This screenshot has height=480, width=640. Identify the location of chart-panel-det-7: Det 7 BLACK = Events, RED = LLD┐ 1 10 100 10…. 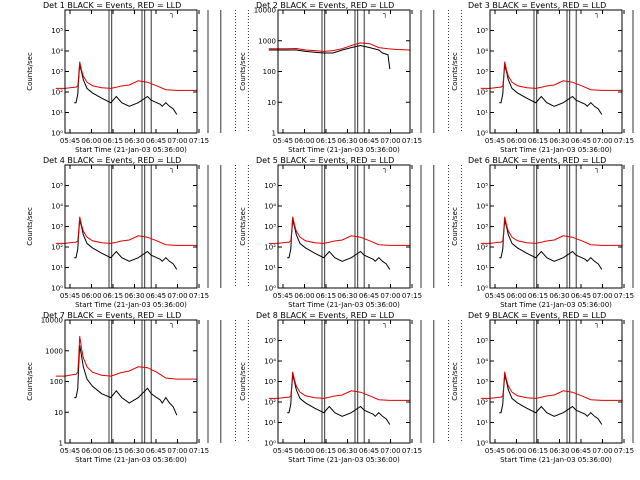
(137, 387).